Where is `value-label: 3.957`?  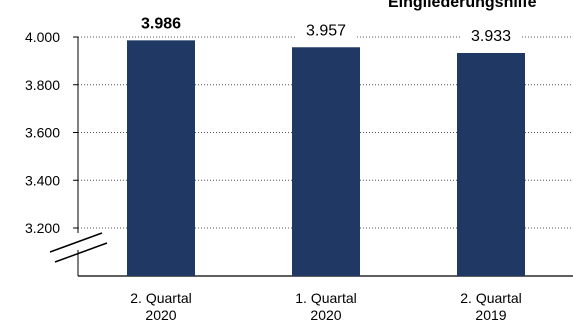
value-label: 3.957 is located at coordinates (326, 30).